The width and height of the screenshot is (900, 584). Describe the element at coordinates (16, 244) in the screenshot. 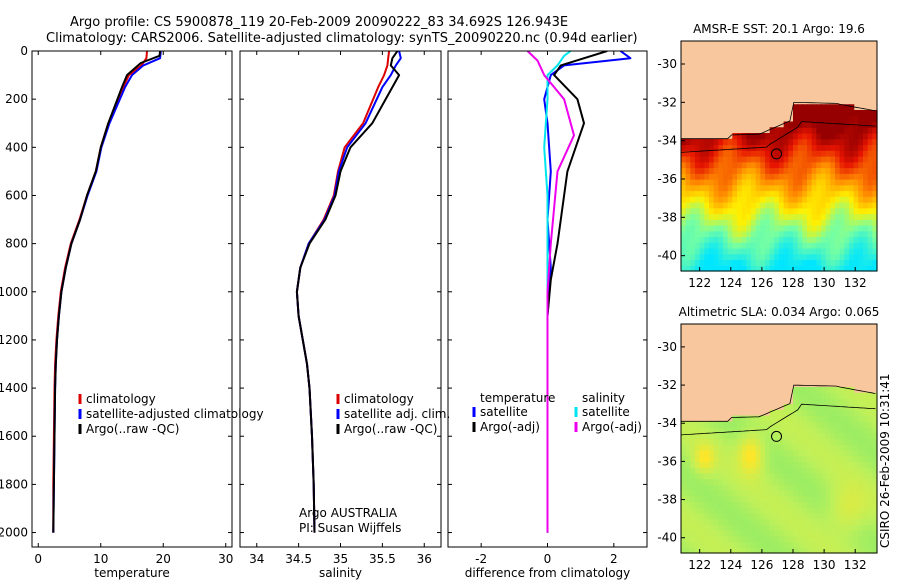

I see `temperature-ytick-label: 800` at that location.